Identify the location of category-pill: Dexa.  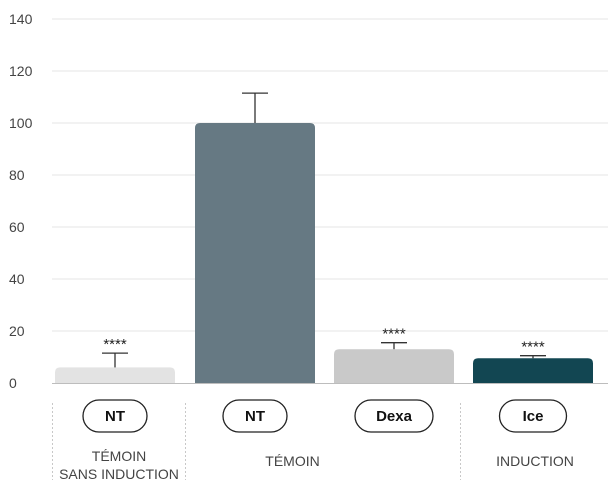
(394, 416).